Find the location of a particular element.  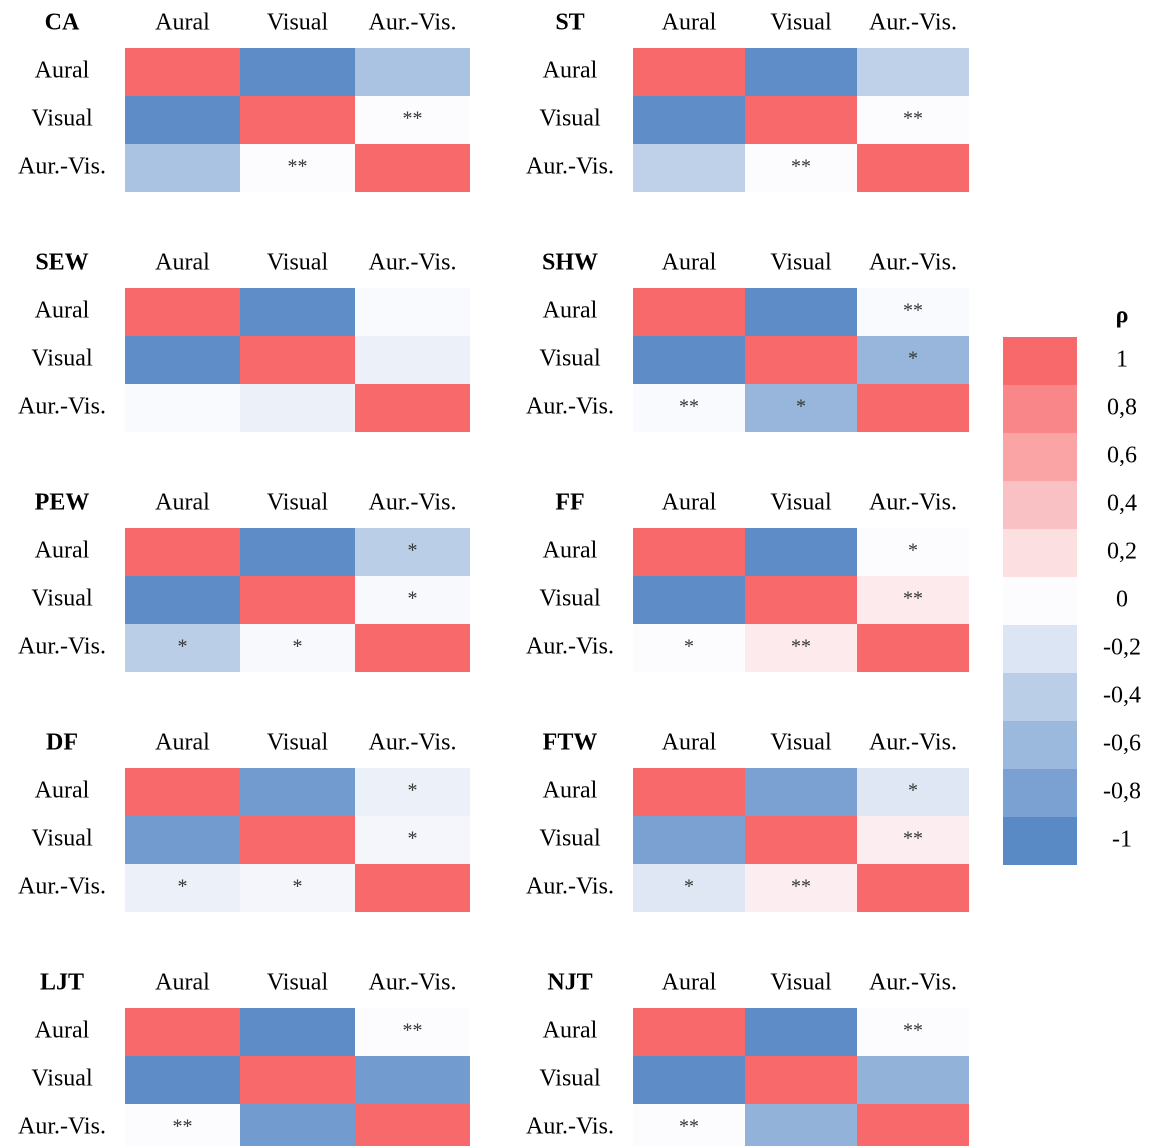

panel-title: ST is located at coordinates (569, 23).